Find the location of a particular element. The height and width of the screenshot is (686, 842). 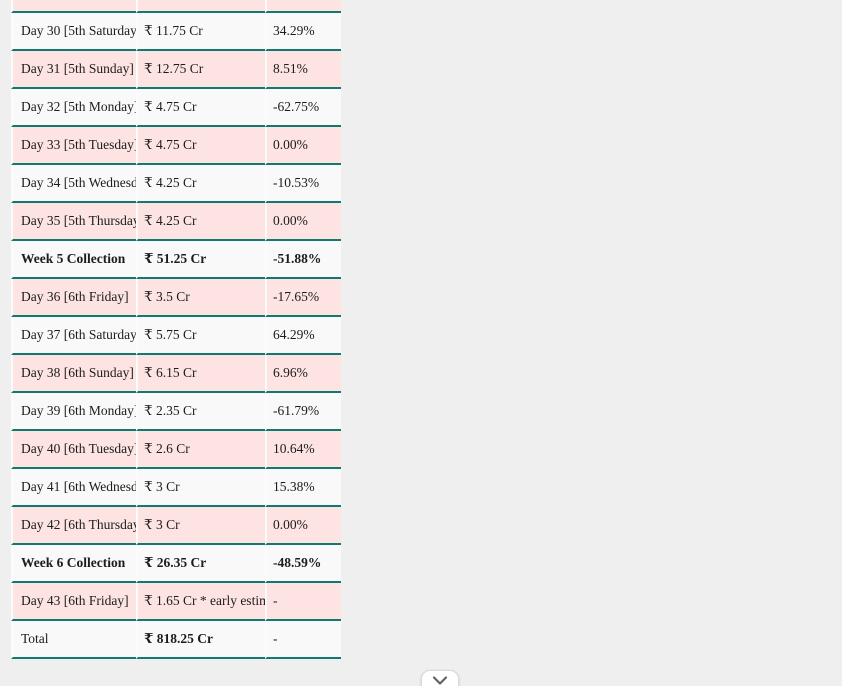

day-cell: Day 38 [6th Sunday] is located at coordinates (73, 374).